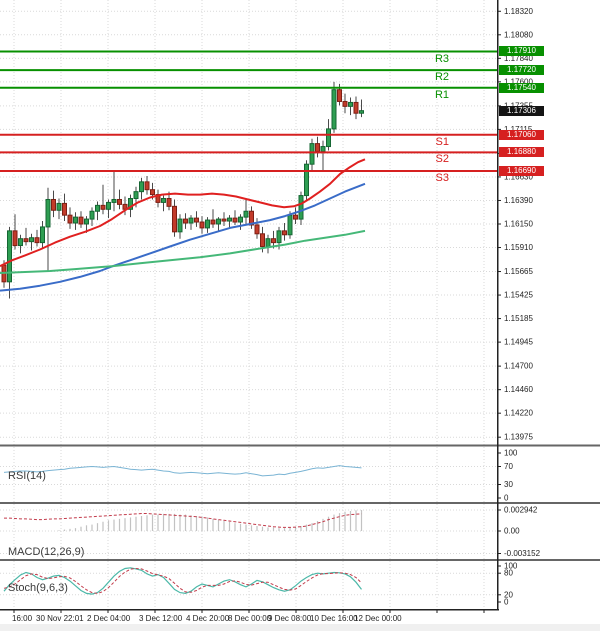  I want to click on time-tick-label: 12 Dec 00:00, so click(378, 618).